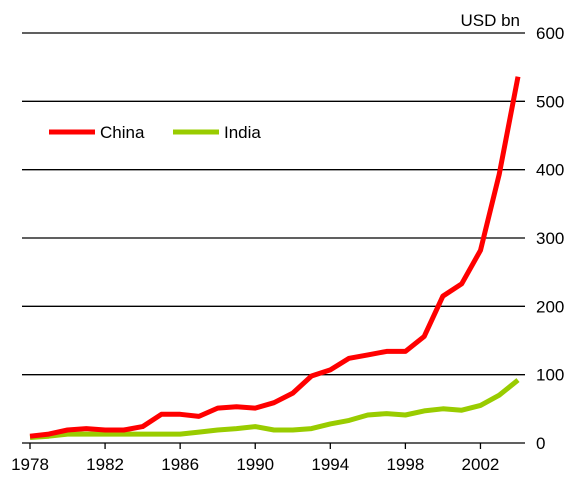  Describe the element at coordinates (550, 170) in the screenshot. I see `y-tick-label: 400` at that location.